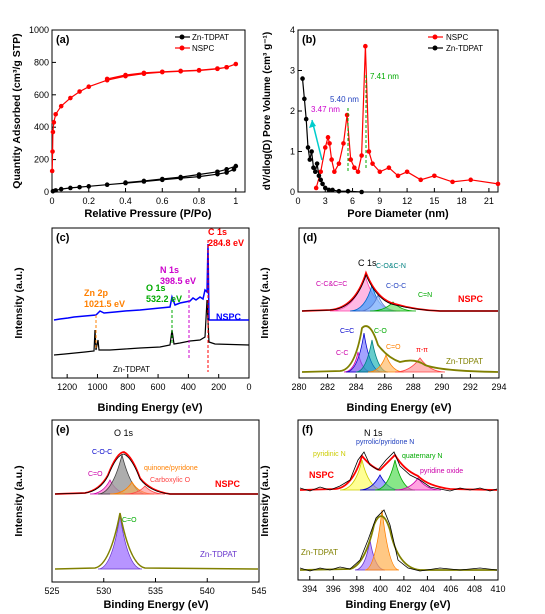 The height and width of the screenshot is (614, 545). Describe the element at coordinates (400, 349) in the screenshot. I see `d-envelope-zn` at that location.